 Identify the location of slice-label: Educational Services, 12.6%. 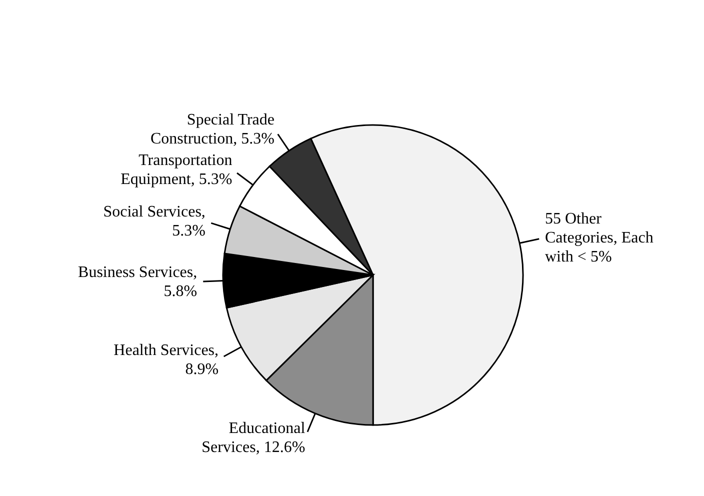
(254, 438).